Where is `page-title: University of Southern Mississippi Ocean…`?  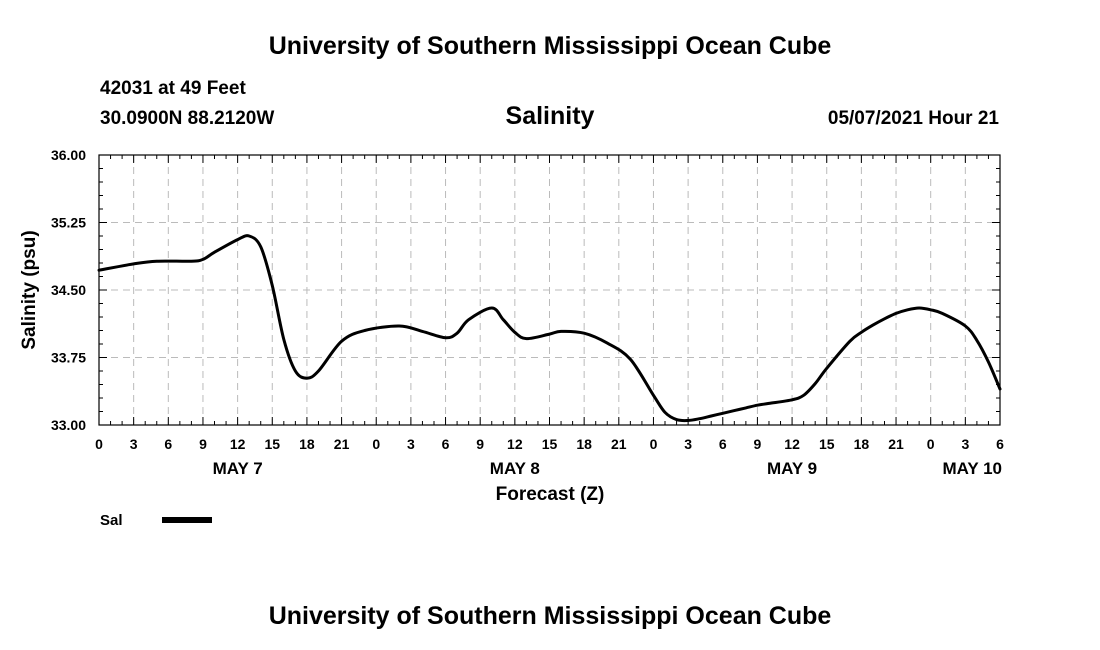
page-title: University of Southern Mississippi Ocean… is located at coordinates (550, 46).